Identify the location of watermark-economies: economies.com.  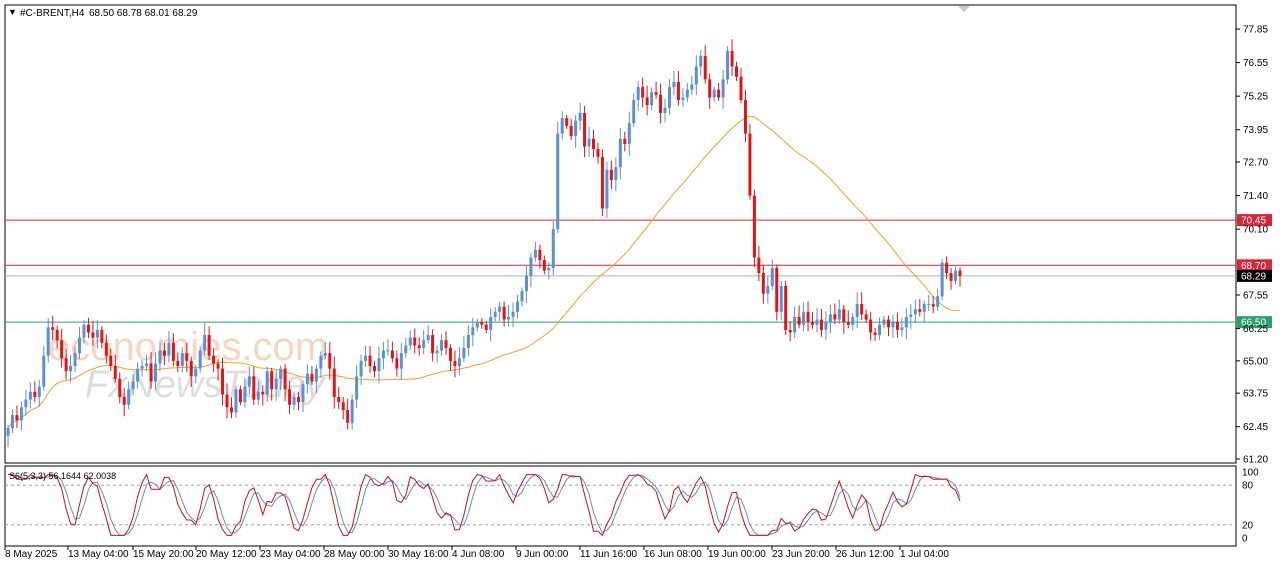
(188, 347).